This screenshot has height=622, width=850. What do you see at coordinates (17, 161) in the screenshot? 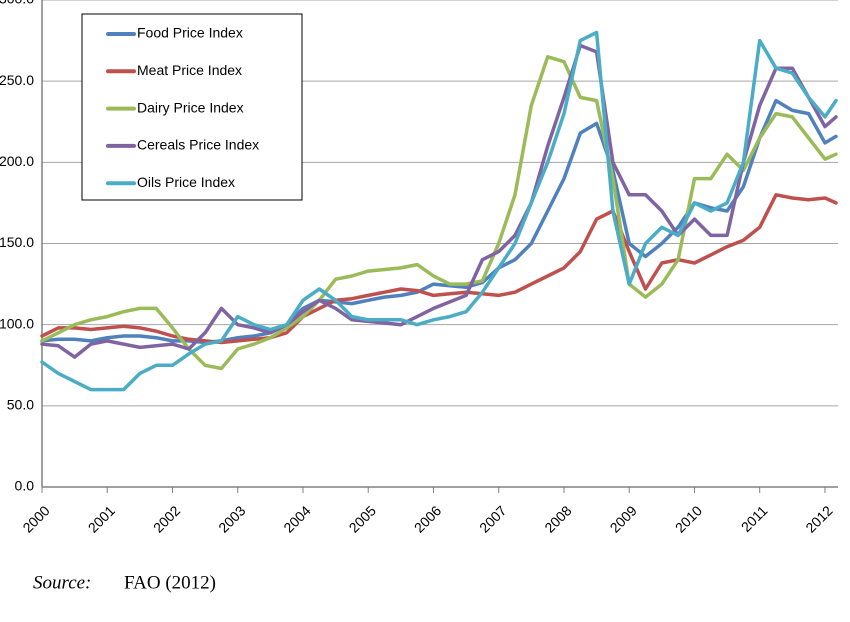
I see `y-tick-label: 200.0` at bounding box center [17, 161].